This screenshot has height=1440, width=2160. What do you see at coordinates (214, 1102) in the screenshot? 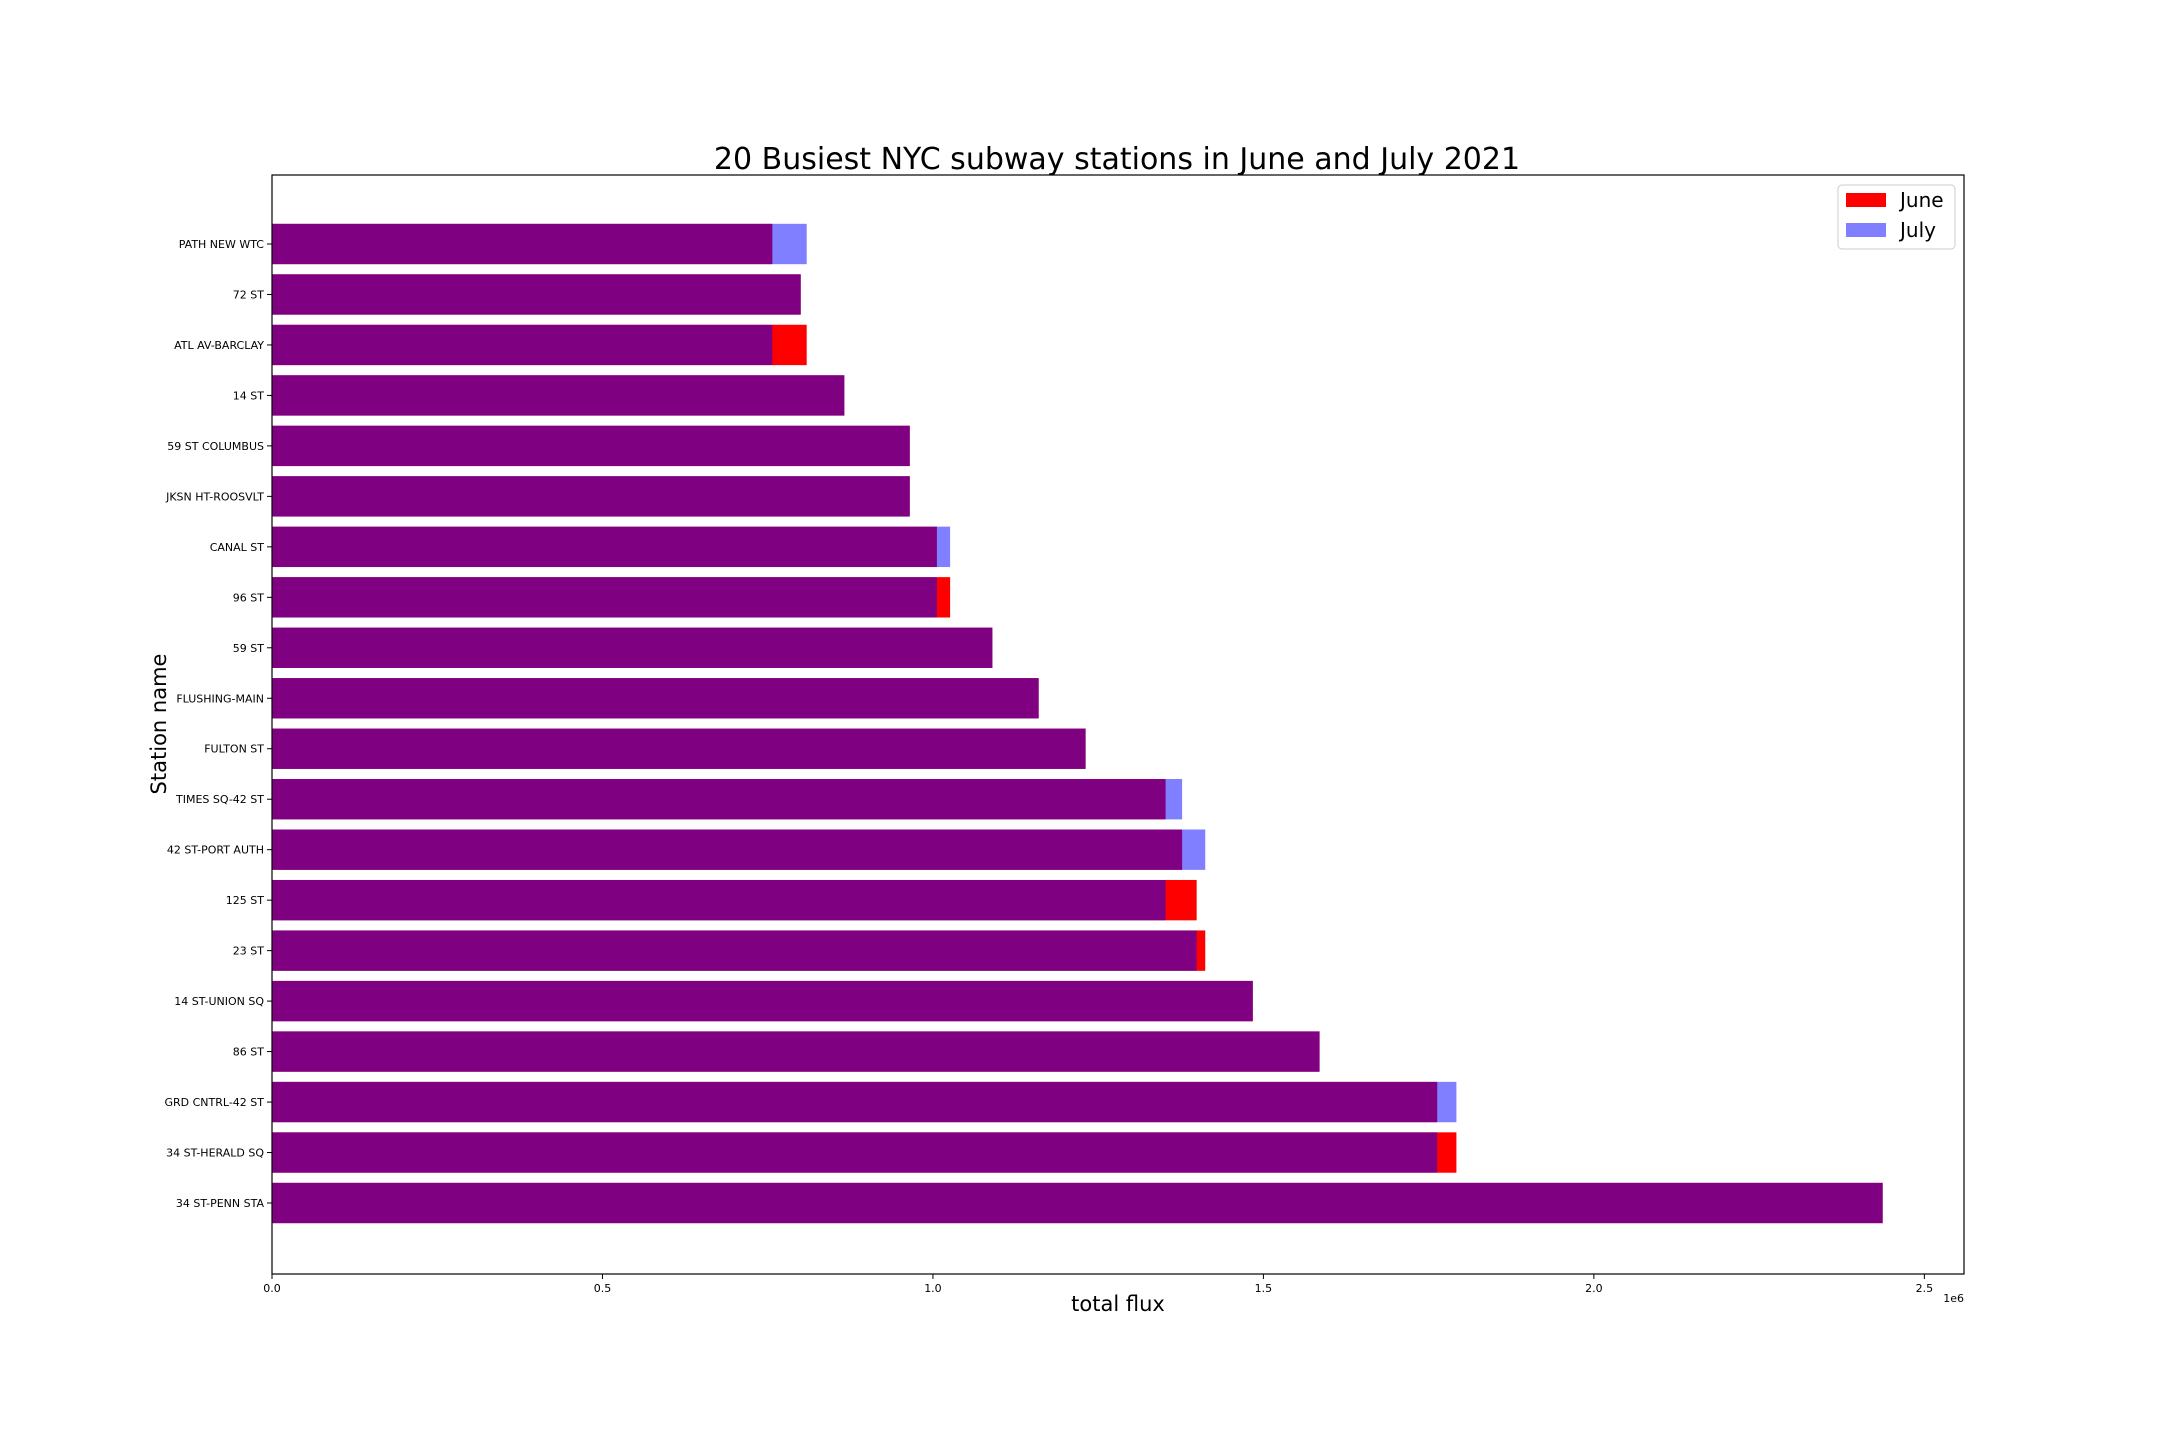
I see `y-tick-label: GRD CNTRL-42 ST` at bounding box center [214, 1102].